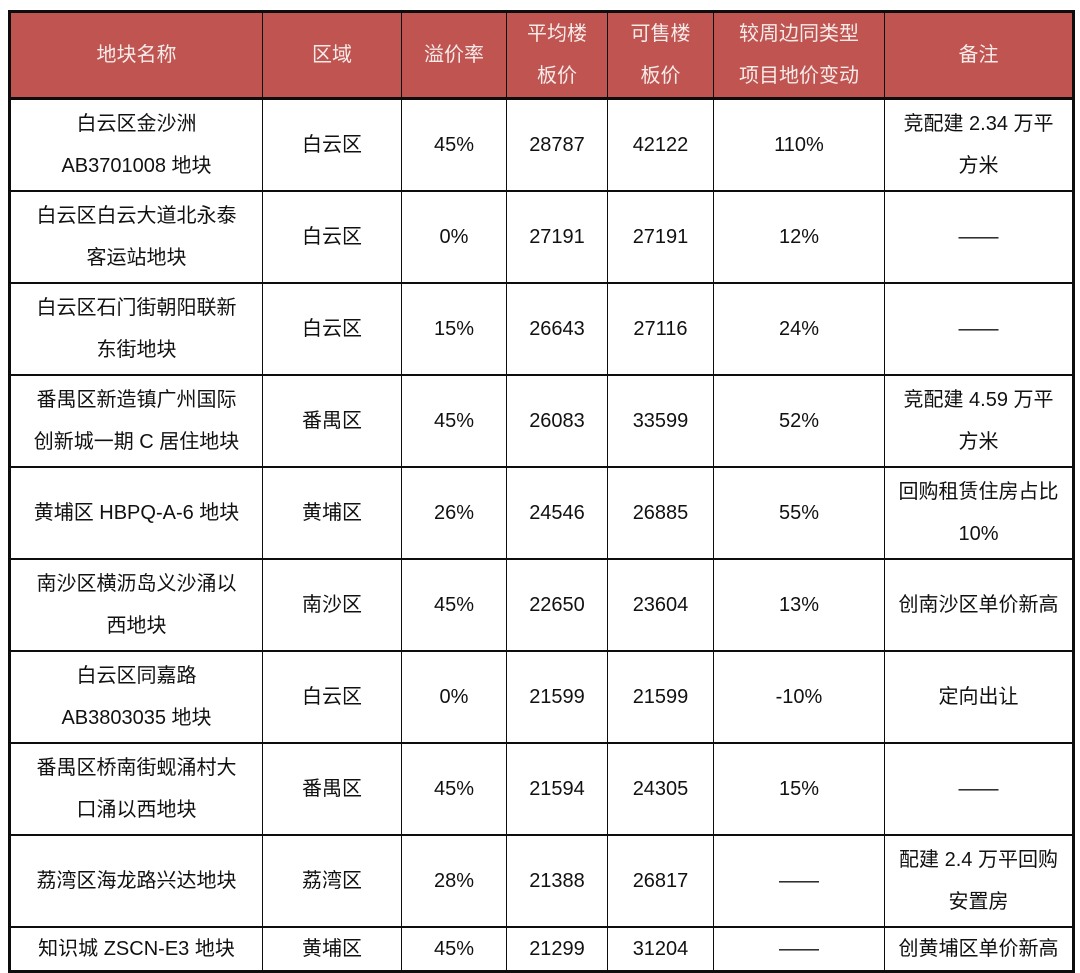  I want to click on cell-price-change: 110%, so click(799, 144).